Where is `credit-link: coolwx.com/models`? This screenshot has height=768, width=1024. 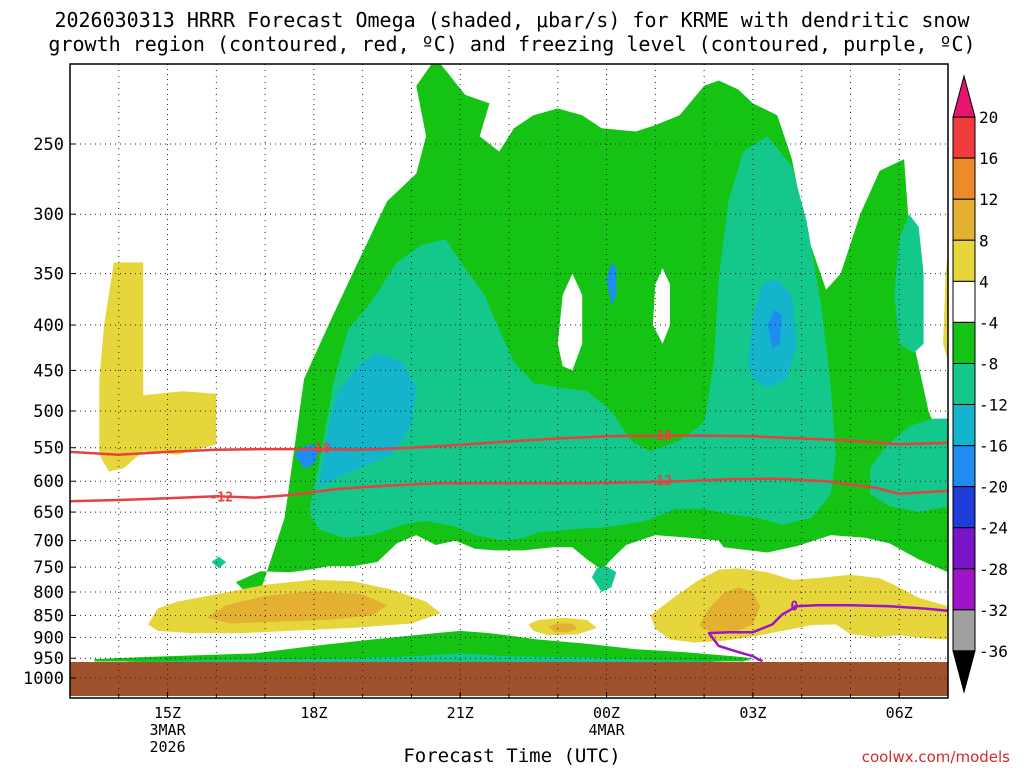 credit-link: coolwx.com/models is located at coordinates (935, 757).